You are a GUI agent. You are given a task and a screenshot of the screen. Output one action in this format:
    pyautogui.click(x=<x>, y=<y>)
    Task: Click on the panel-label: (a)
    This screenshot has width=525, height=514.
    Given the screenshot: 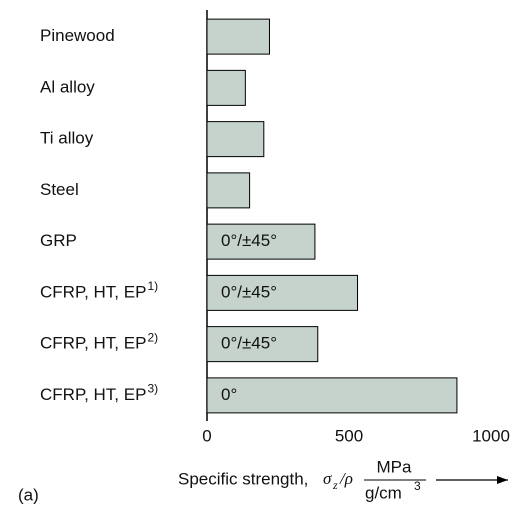 What is the action you would take?
    pyautogui.click(x=28, y=494)
    